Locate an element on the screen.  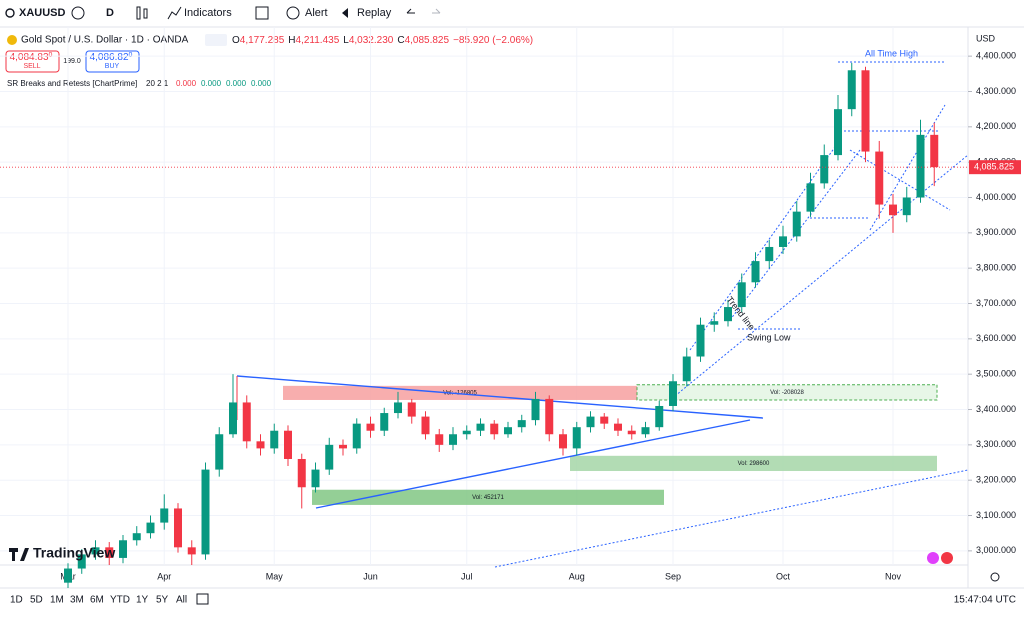
range-buttons: 1D 5D 1M 3M 6M YTD 1Y 5Y All is located at coordinates (98, 600).